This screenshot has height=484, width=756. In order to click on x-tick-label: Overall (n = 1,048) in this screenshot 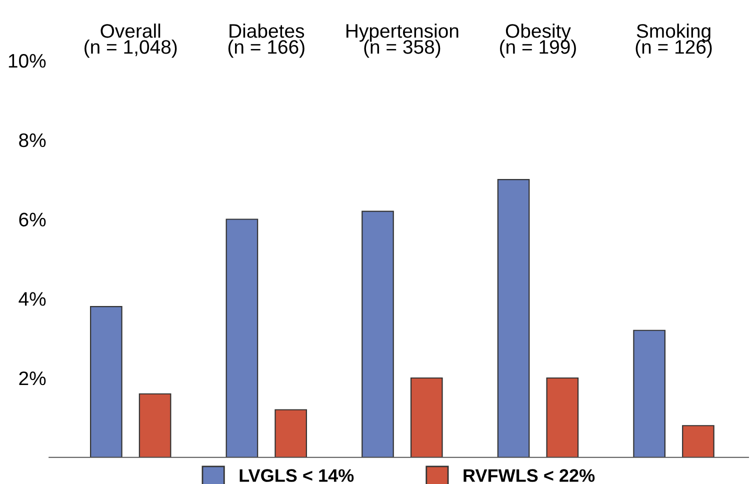, I will do `click(130, 41)`.